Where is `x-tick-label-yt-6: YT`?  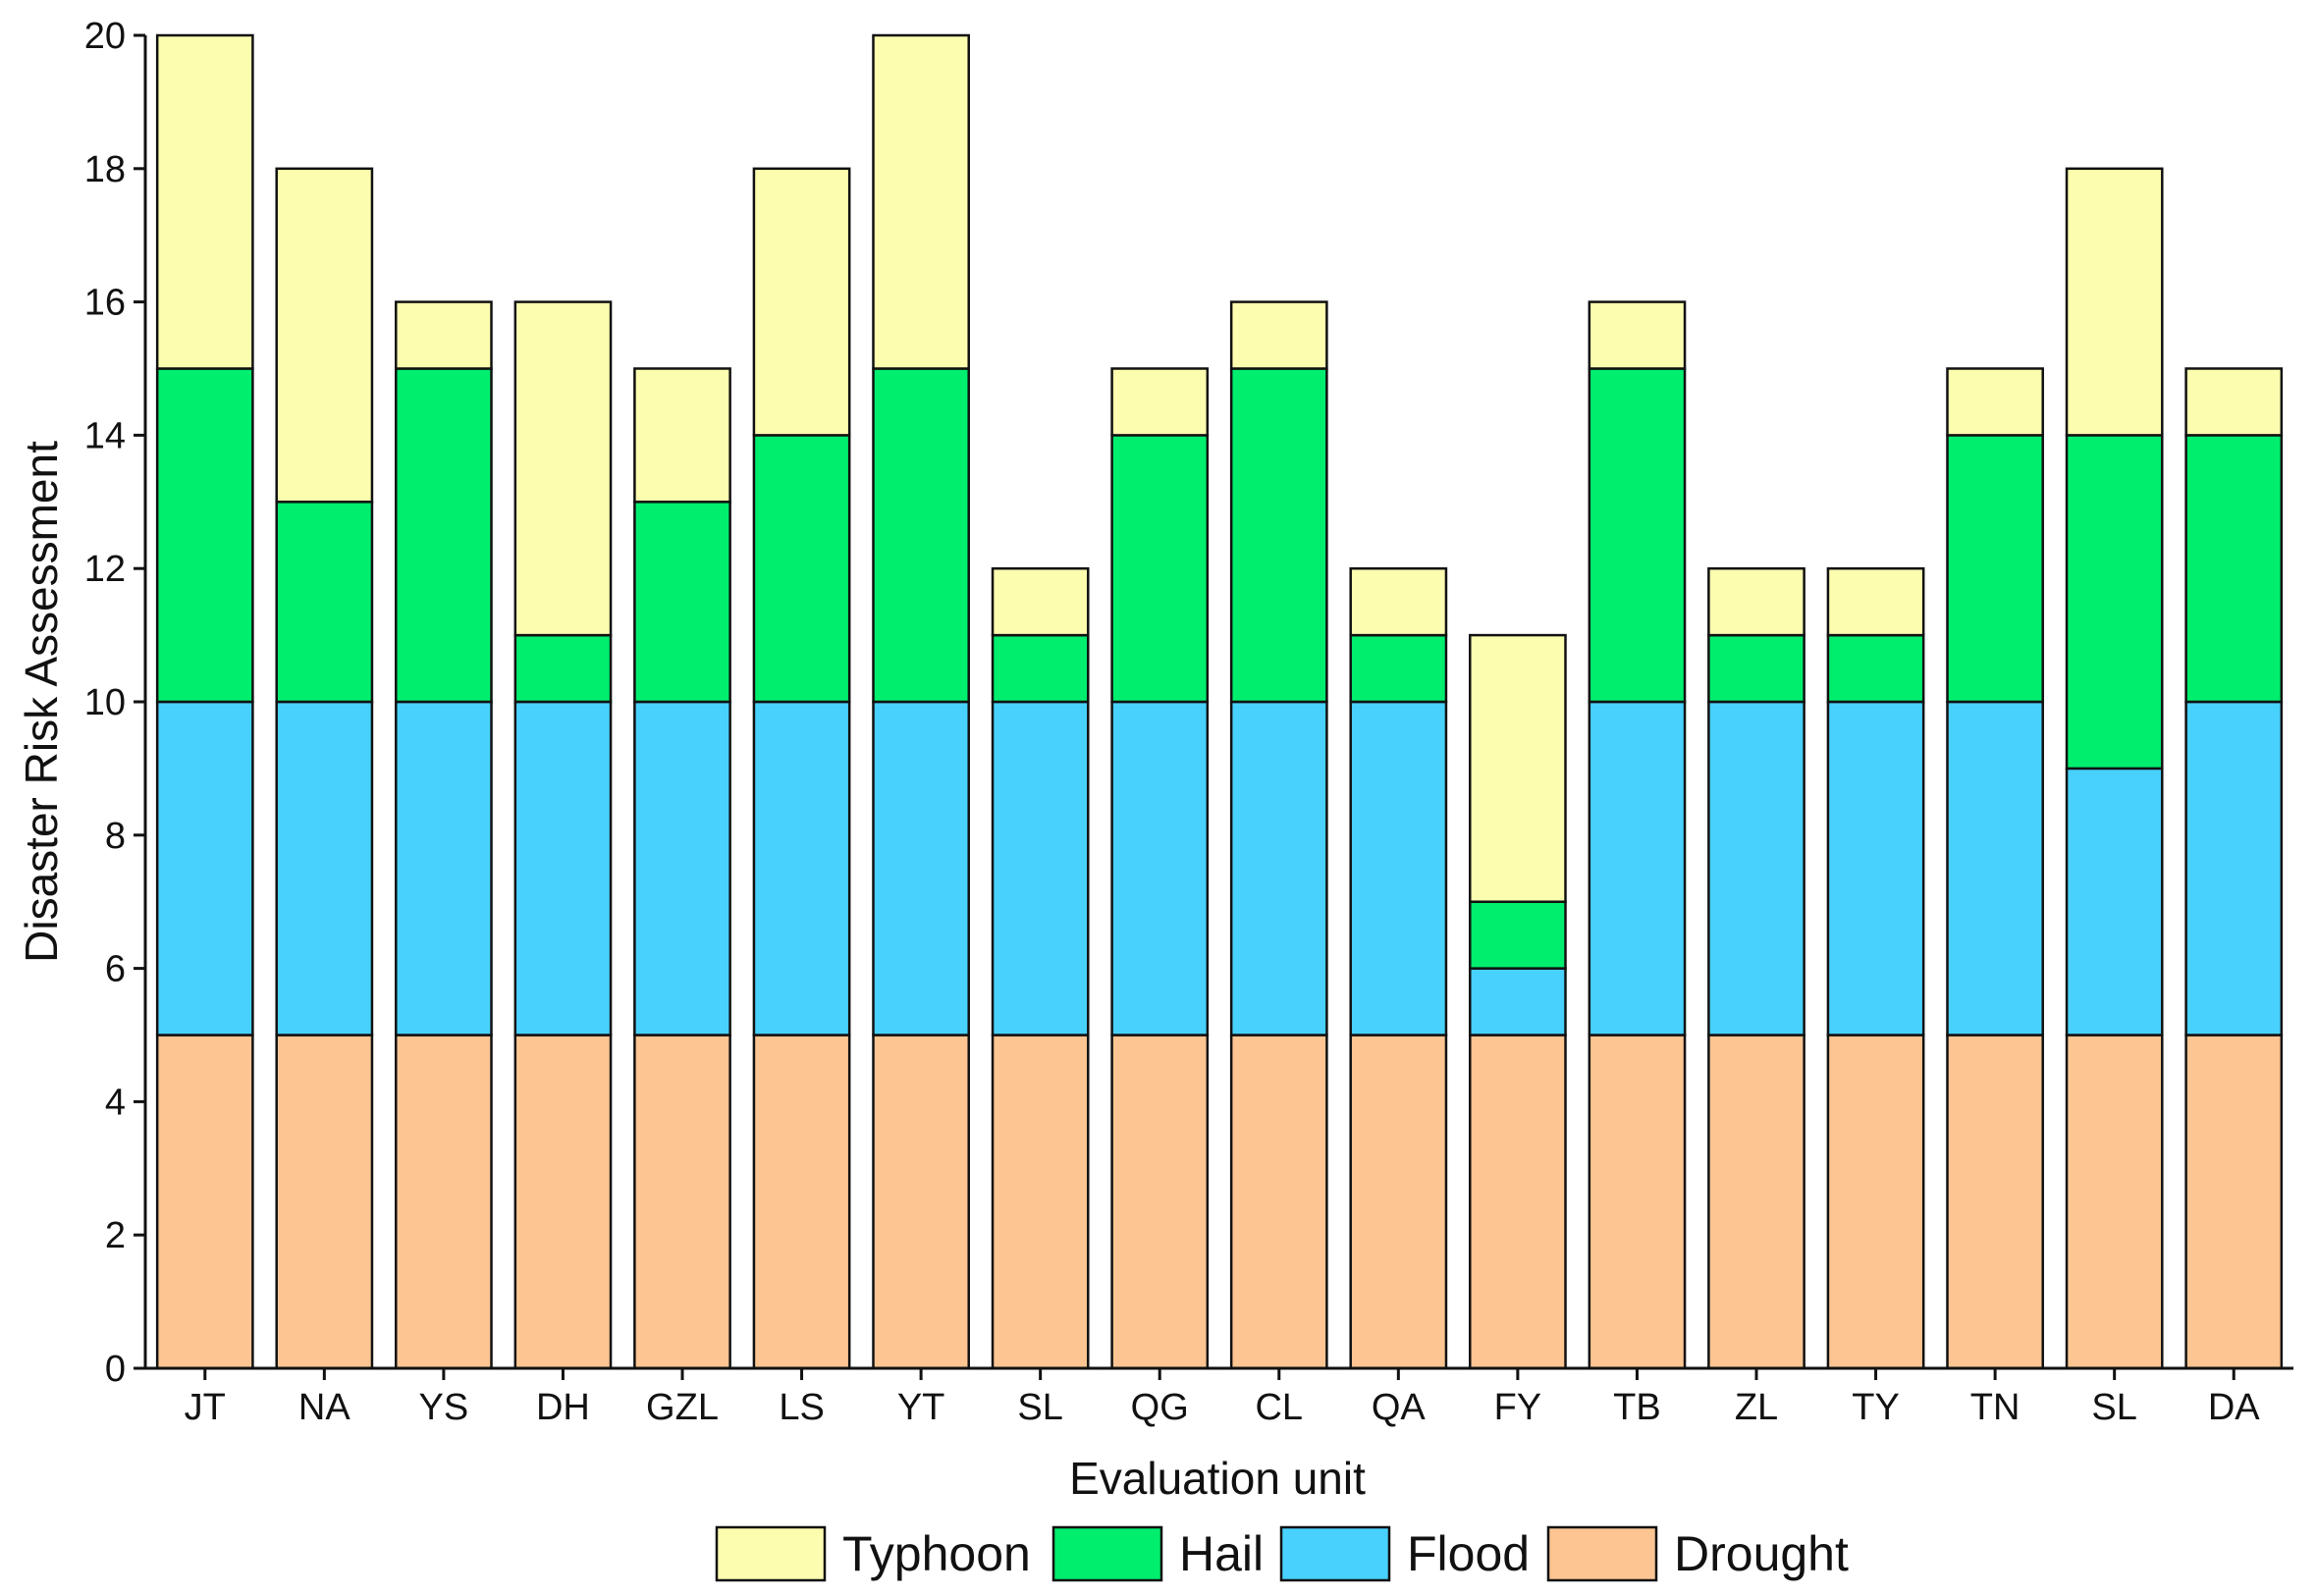 x-tick-label-yt-6: YT is located at coordinates (921, 1407).